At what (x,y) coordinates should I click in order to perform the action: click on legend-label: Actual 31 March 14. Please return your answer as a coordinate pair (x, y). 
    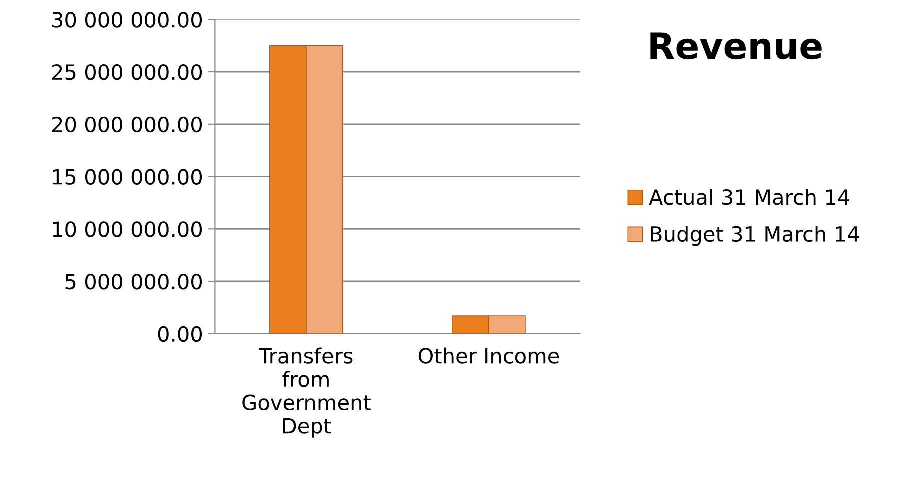
    Looking at the image, I should click on (749, 197).